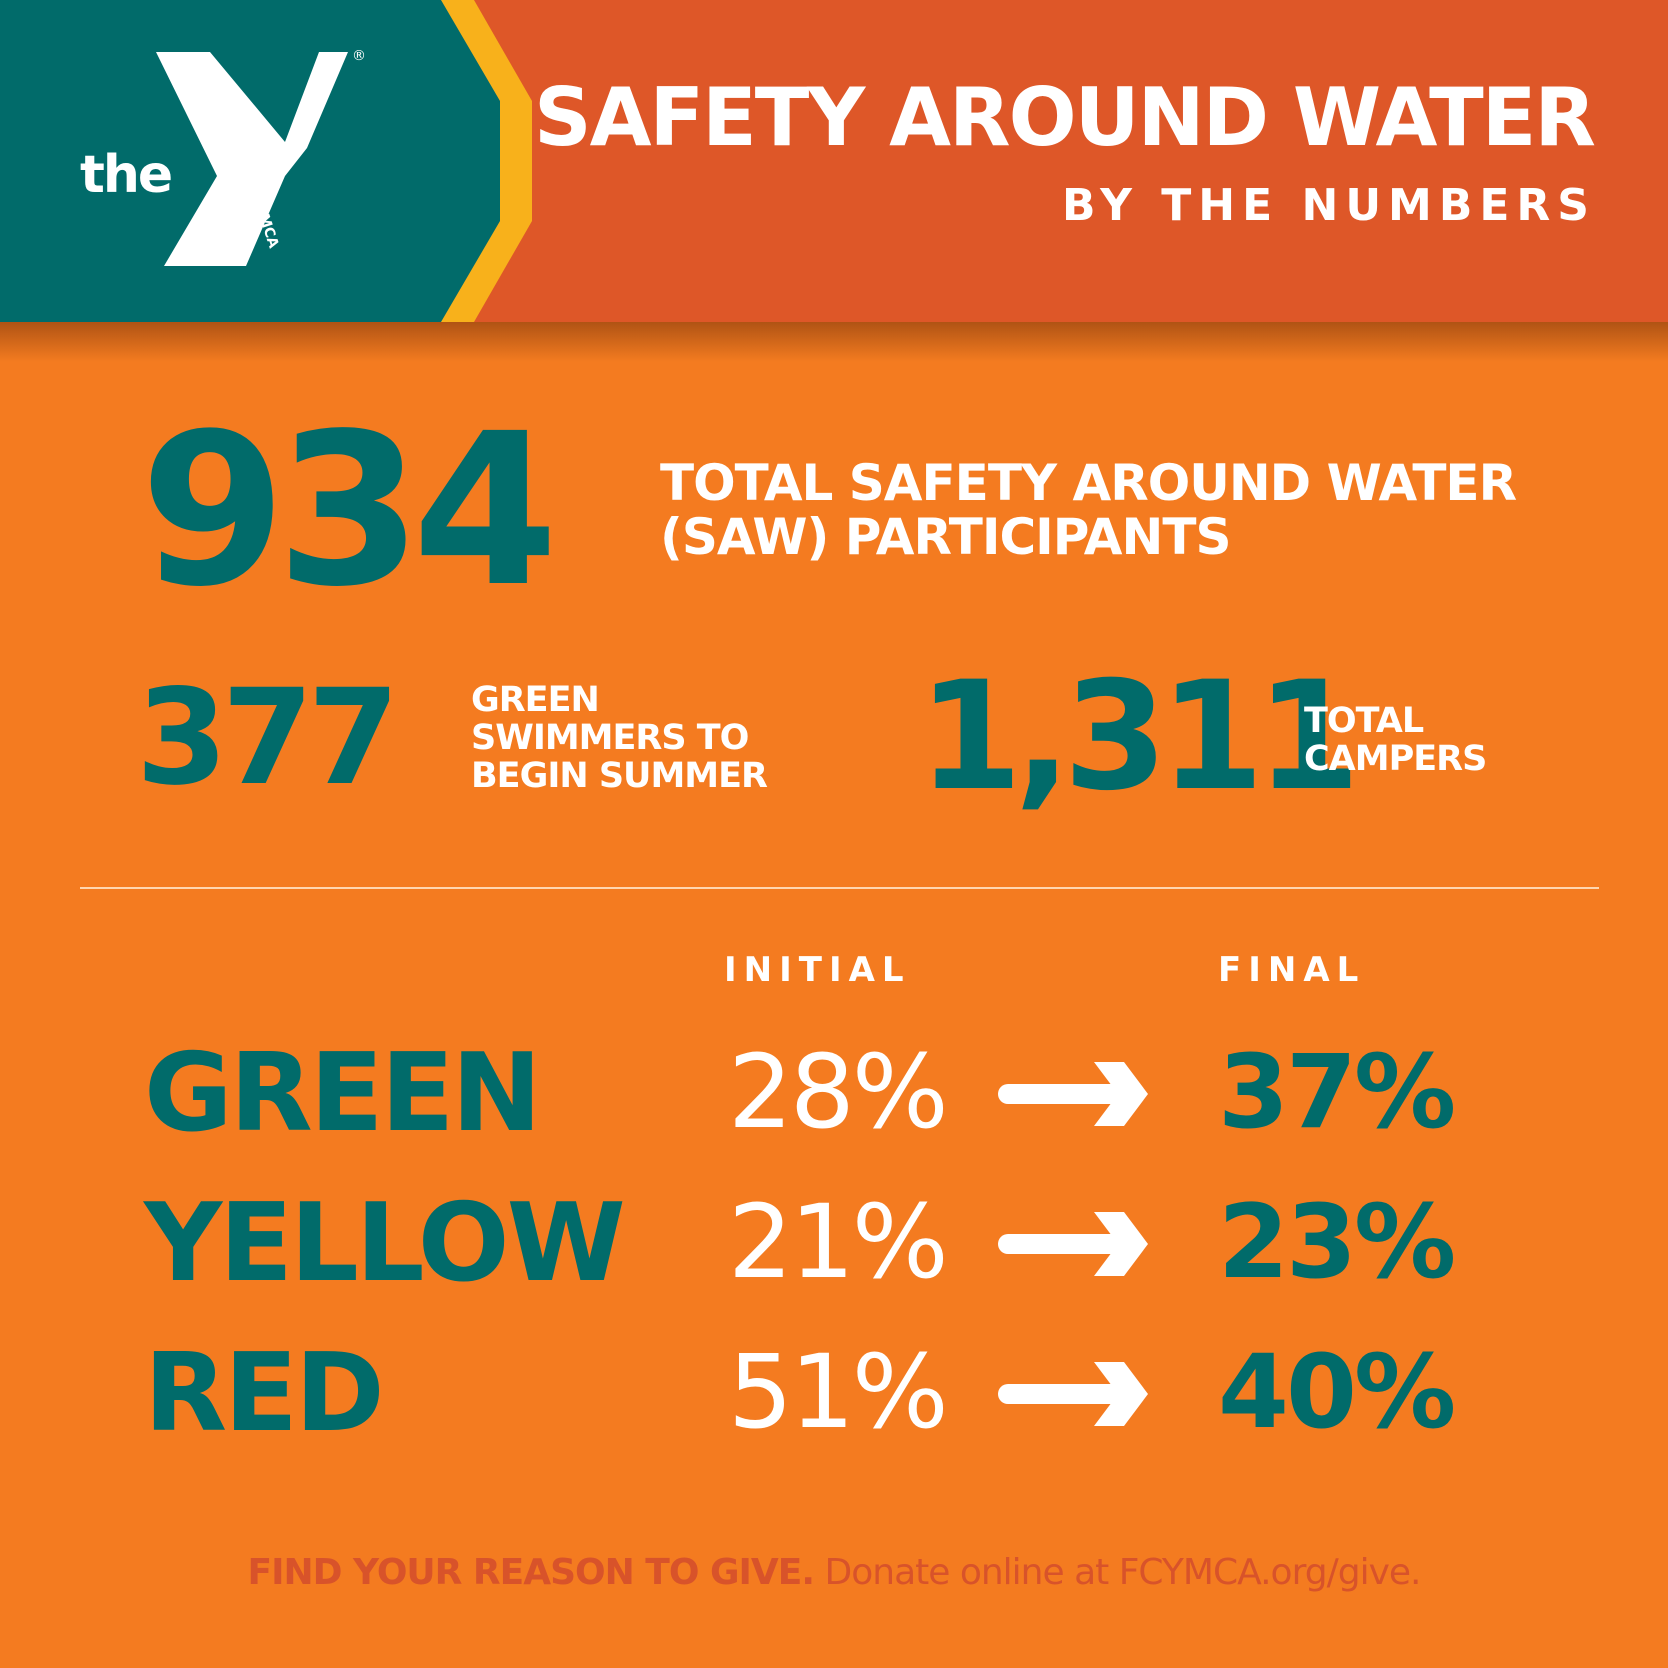 This screenshot has width=1668, height=1668. I want to click on y-logo-icon, so click(252, 159).